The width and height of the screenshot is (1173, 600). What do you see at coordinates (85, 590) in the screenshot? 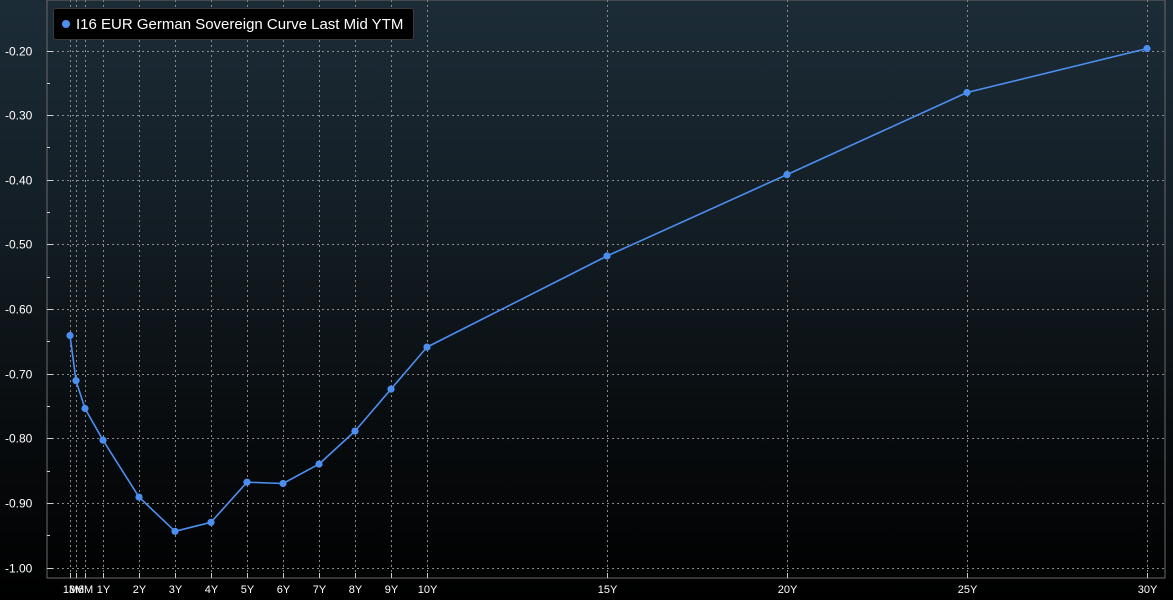
I see `x-tick-label: 6M` at bounding box center [85, 590].